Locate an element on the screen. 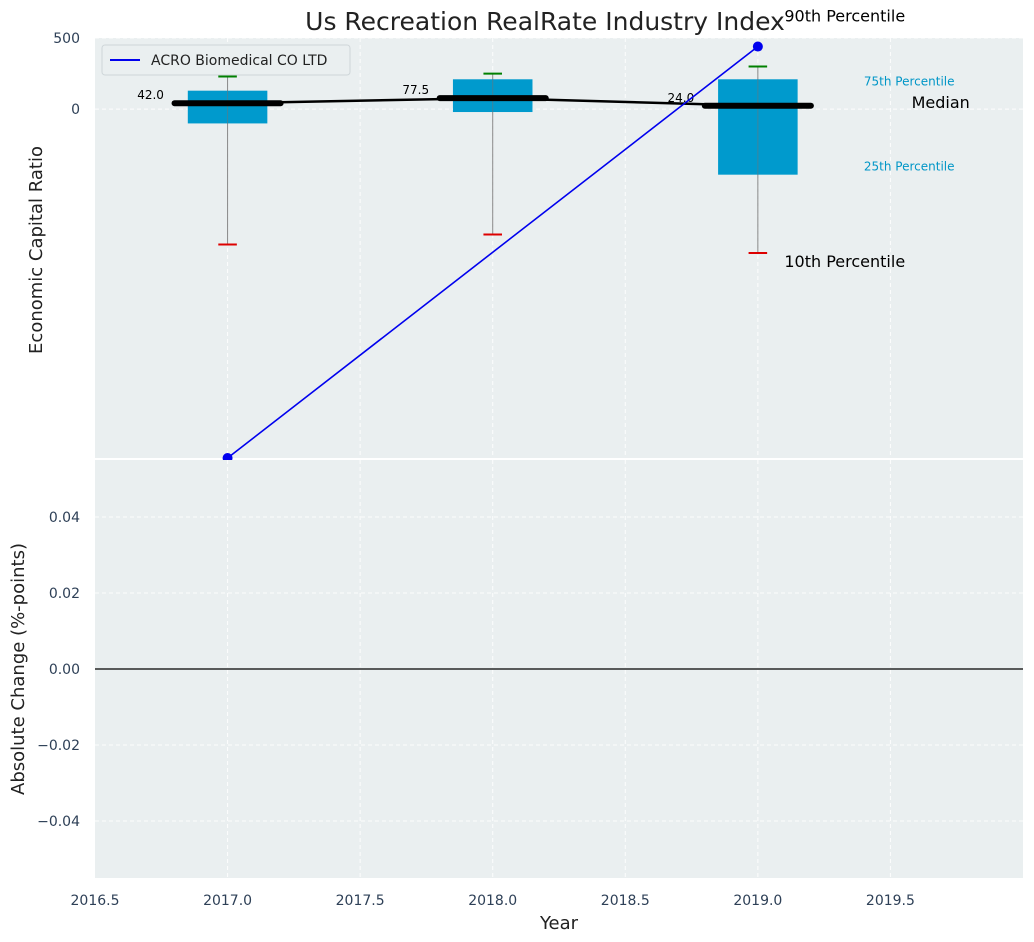 This screenshot has height=942, width=1034. x-tick-label: 2018.0 is located at coordinates (492, 901).